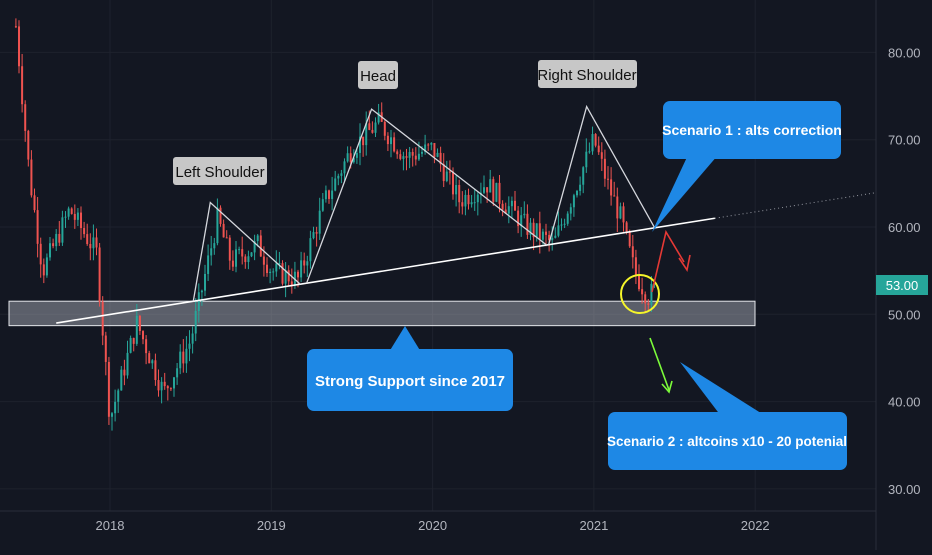 This screenshot has width=932, height=555. I want to click on support-callout: Strong Support since 2017, so click(410, 368).